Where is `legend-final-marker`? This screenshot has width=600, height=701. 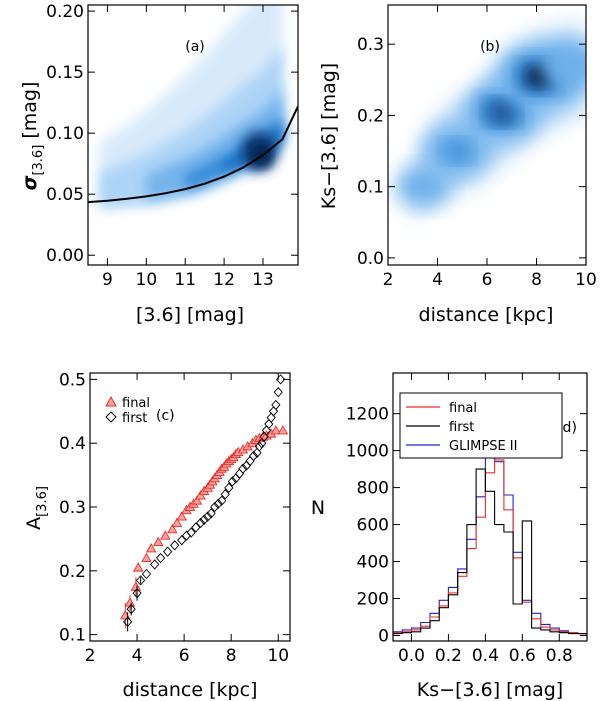
legend-final-marker is located at coordinates (111, 401).